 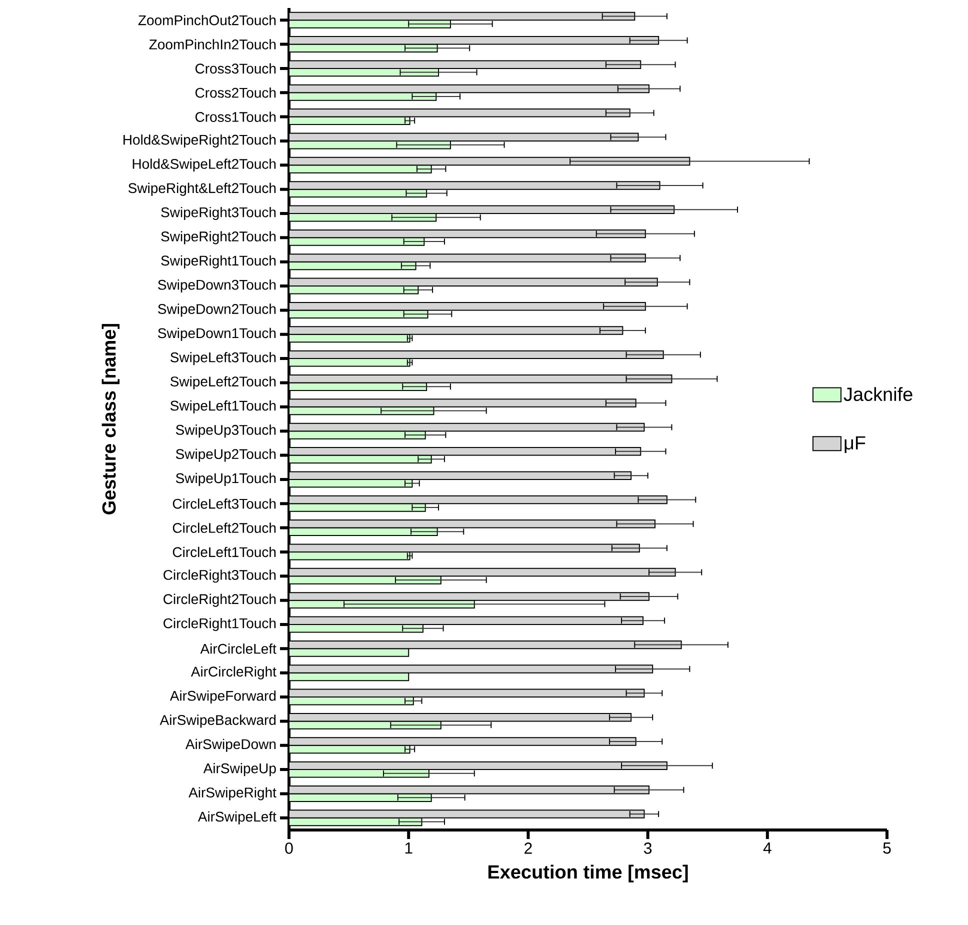 What do you see at coordinates (226, 431) in the screenshot?
I see `y-tick-label: SwipeUp3Touch` at bounding box center [226, 431].